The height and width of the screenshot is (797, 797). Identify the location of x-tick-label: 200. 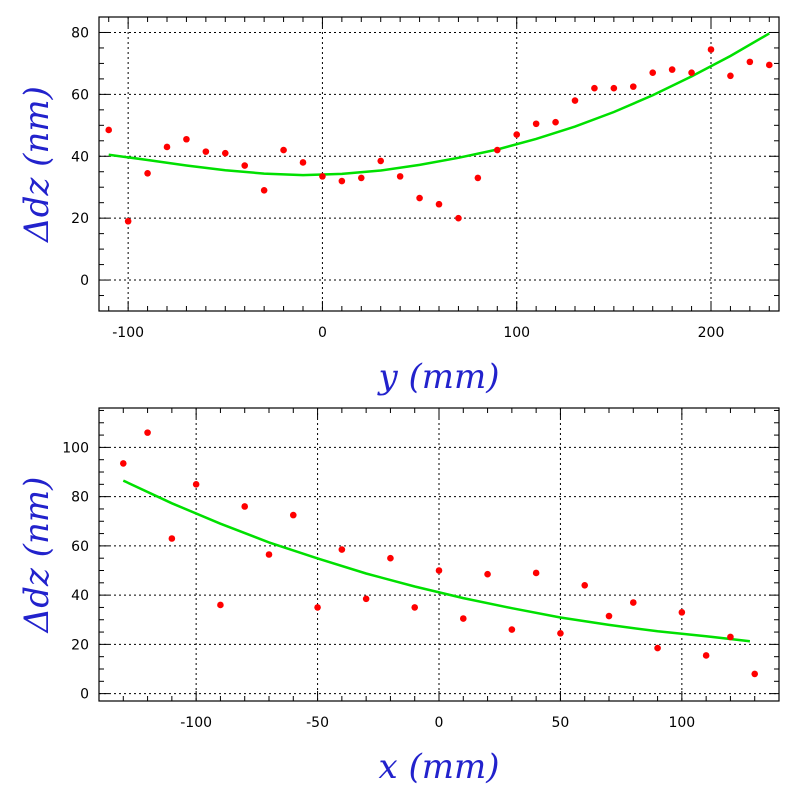
(711, 333).